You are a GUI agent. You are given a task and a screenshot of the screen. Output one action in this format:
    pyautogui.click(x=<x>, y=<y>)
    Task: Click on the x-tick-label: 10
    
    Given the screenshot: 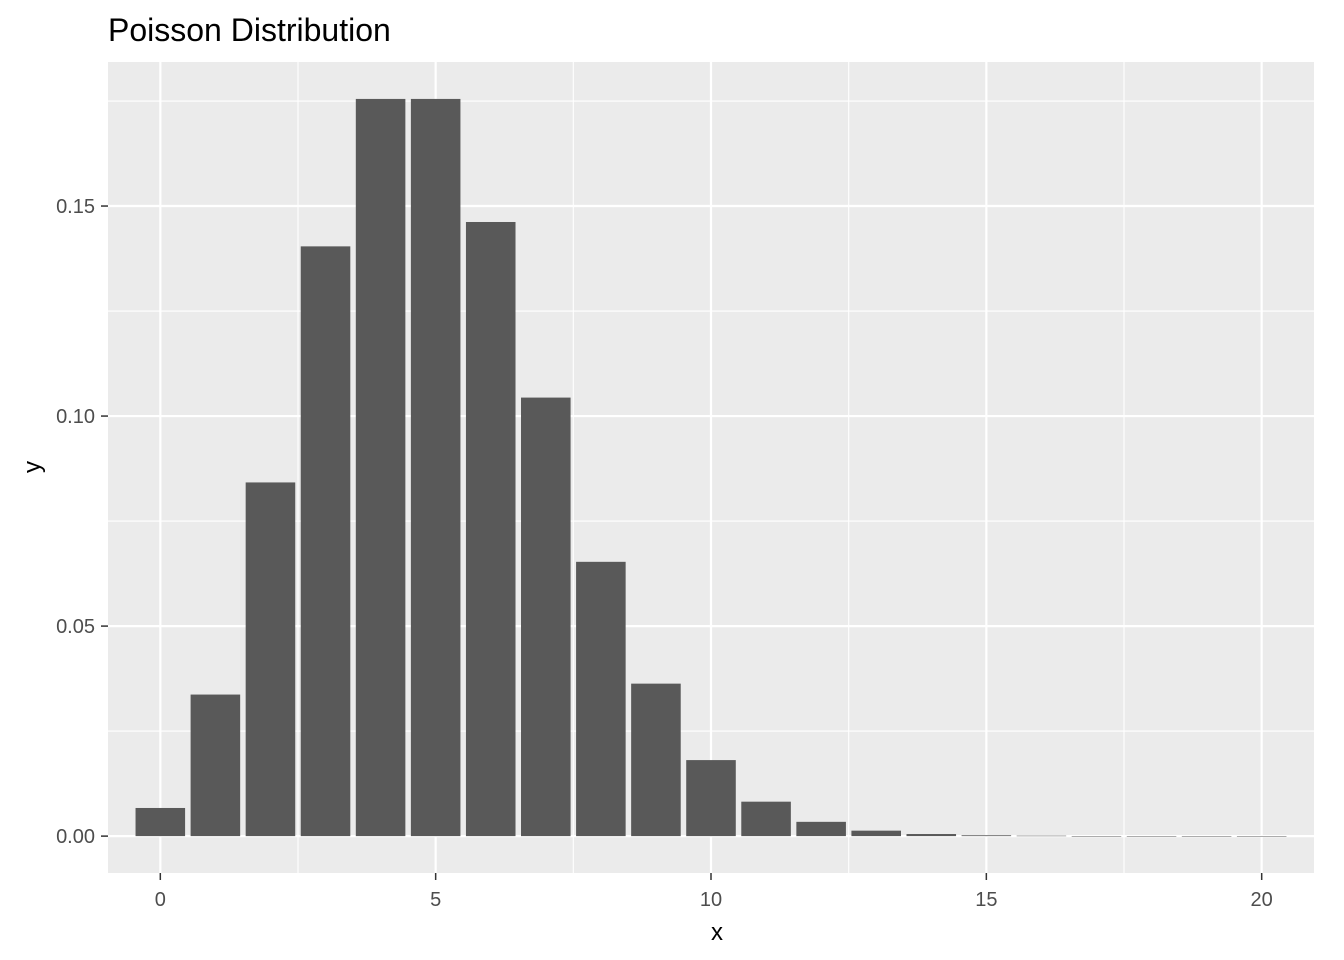 What is the action you would take?
    pyautogui.click(x=711, y=900)
    